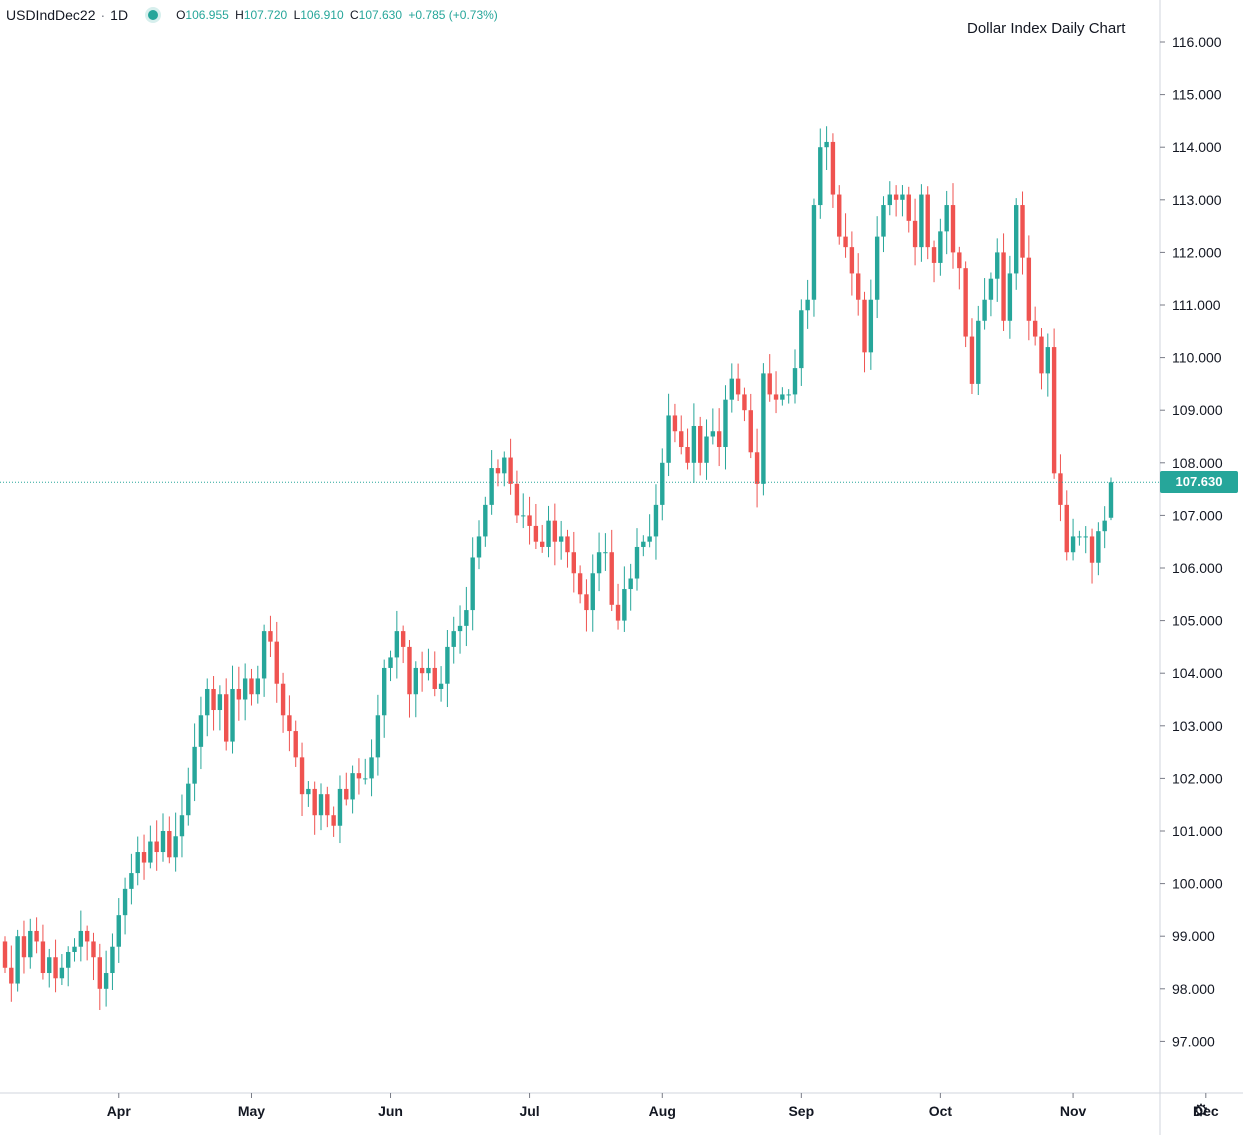  What do you see at coordinates (1197, 463) in the screenshot?
I see `y-tick-label: 108.000` at bounding box center [1197, 463].